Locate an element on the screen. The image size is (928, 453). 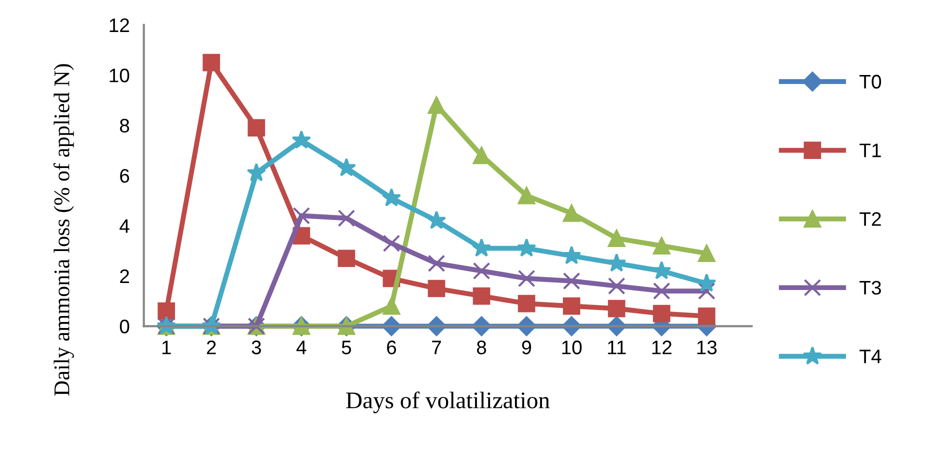
y-tick-label: 2 is located at coordinates (124, 276).